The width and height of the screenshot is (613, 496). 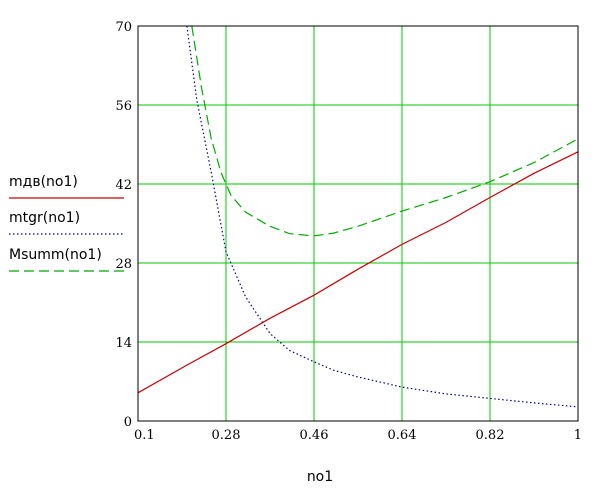 What do you see at coordinates (144, 435) in the screenshot?
I see `x-tick-label: 0.1` at bounding box center [144, 435].